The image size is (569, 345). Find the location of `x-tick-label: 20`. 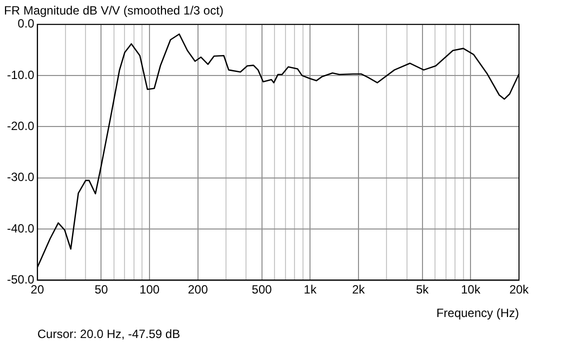

x-tick-label: 20 is located at coordinates (37, 289).